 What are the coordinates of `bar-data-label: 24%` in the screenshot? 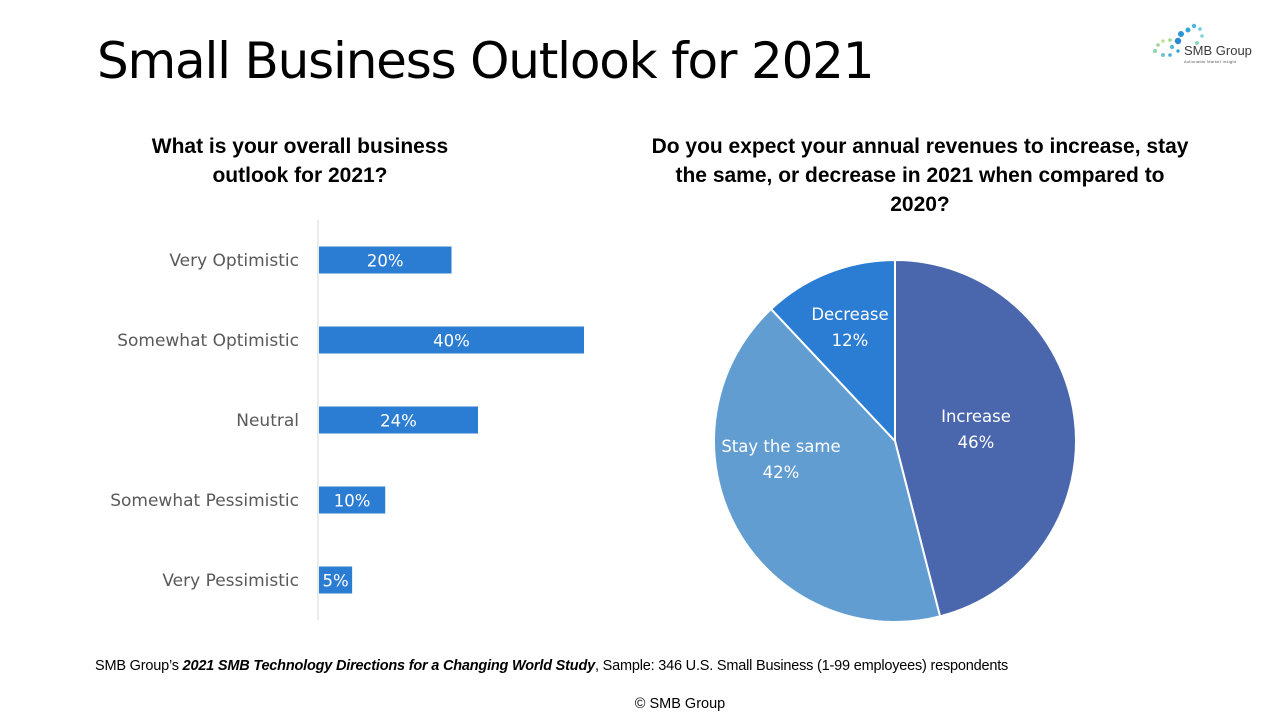 It's located at (398, 421).